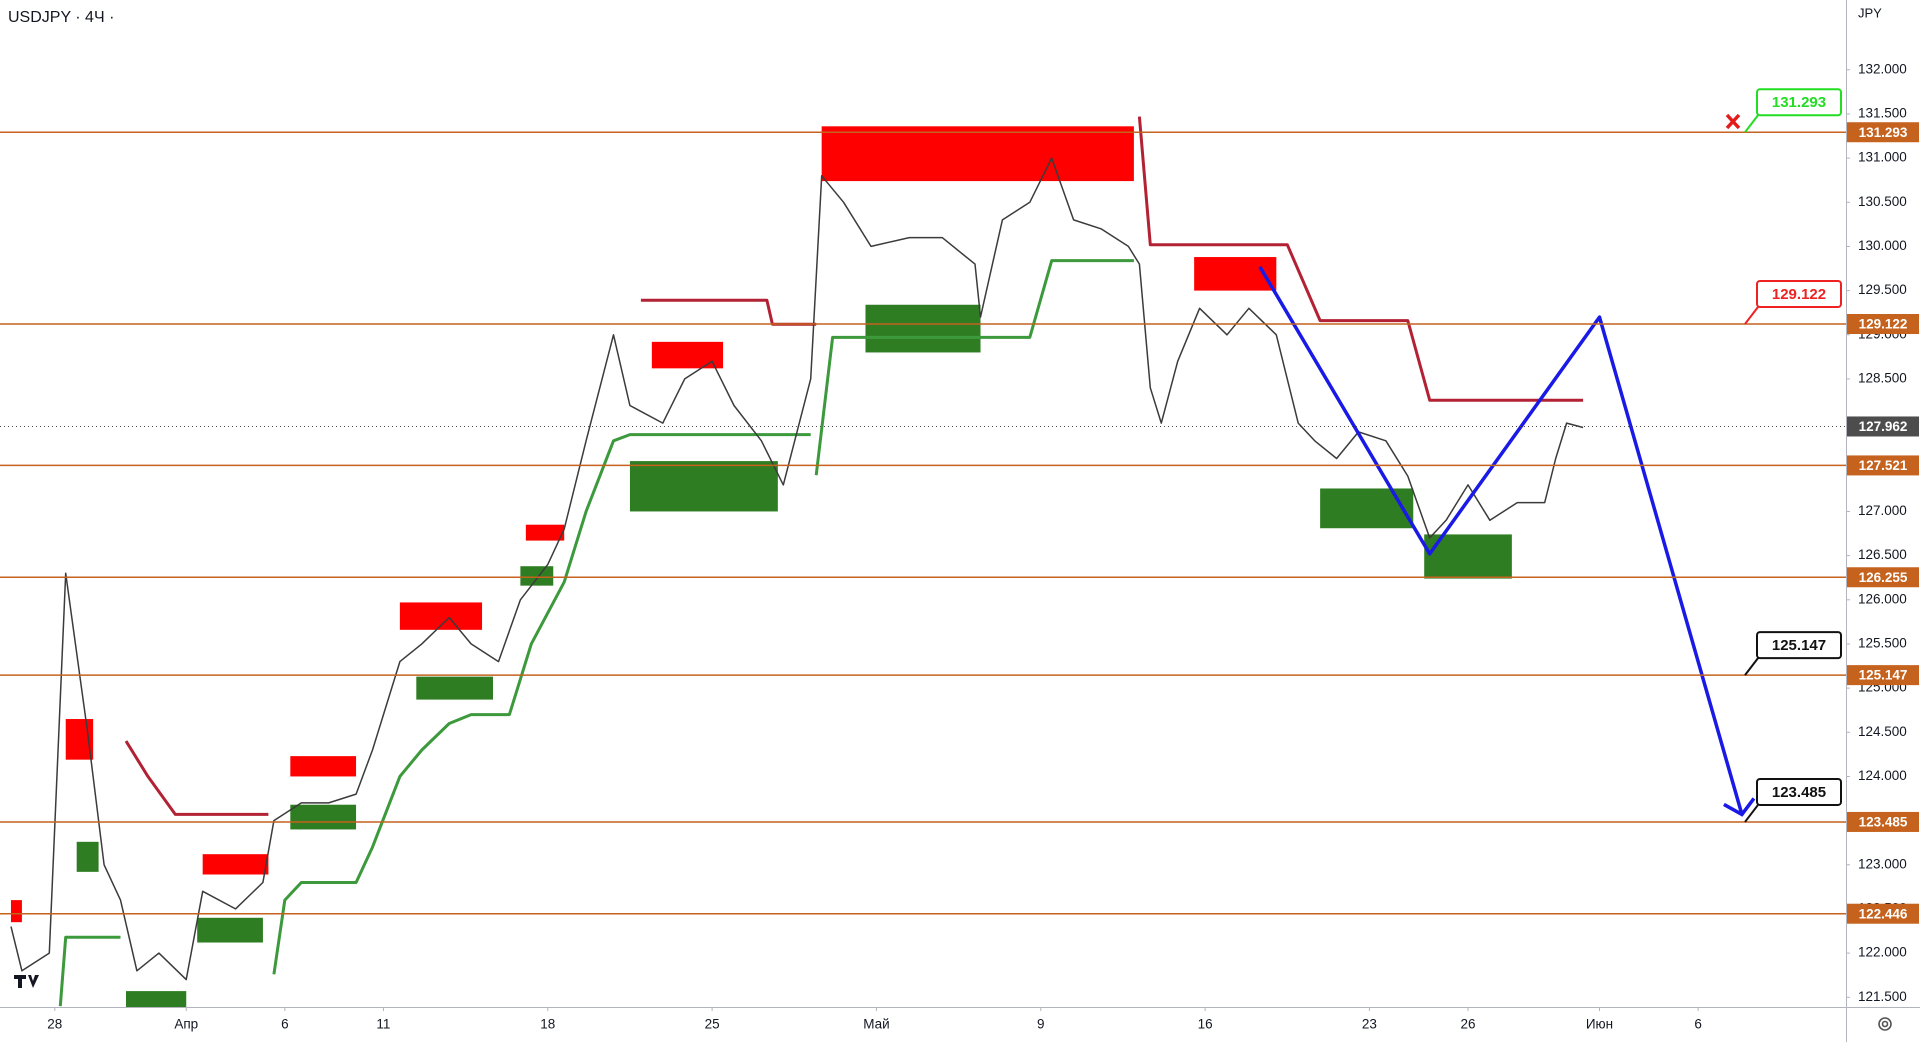 The image size is (1920, 1042). What do you see at coordinates (1885, 1024) in the screenshot?
I see `settings-icon` at bounding box center [1885, 1024].